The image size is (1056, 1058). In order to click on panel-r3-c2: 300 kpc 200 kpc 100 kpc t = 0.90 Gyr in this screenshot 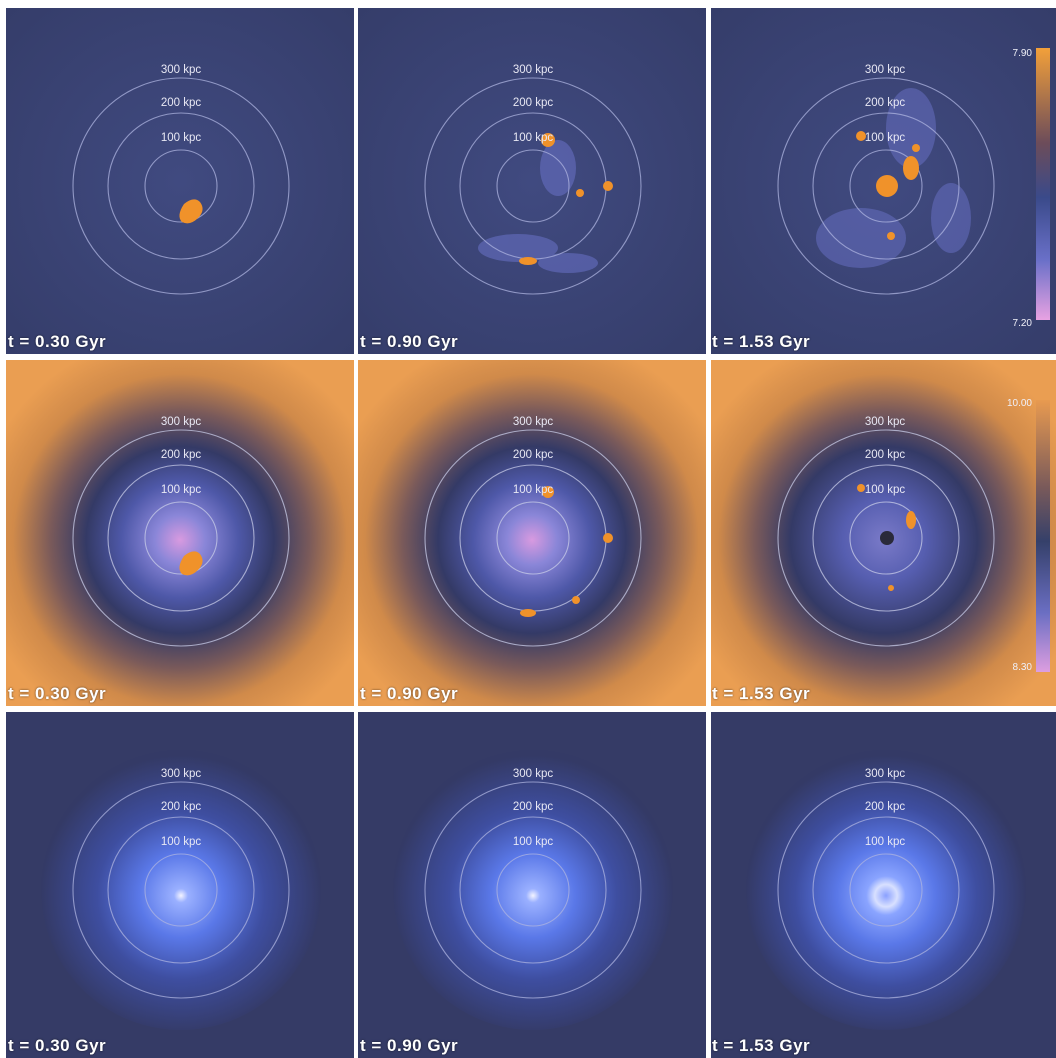, I will do `click(532, 885)`.